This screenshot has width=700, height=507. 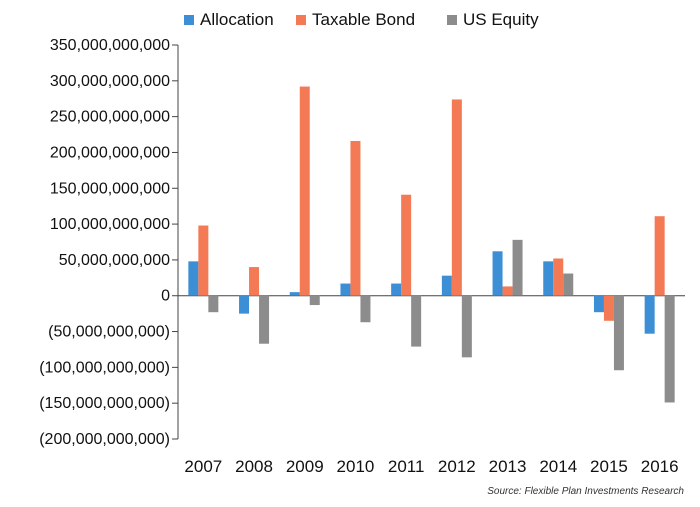 I want to click on legend-swatch-allocation, so click(x=189, y=20).